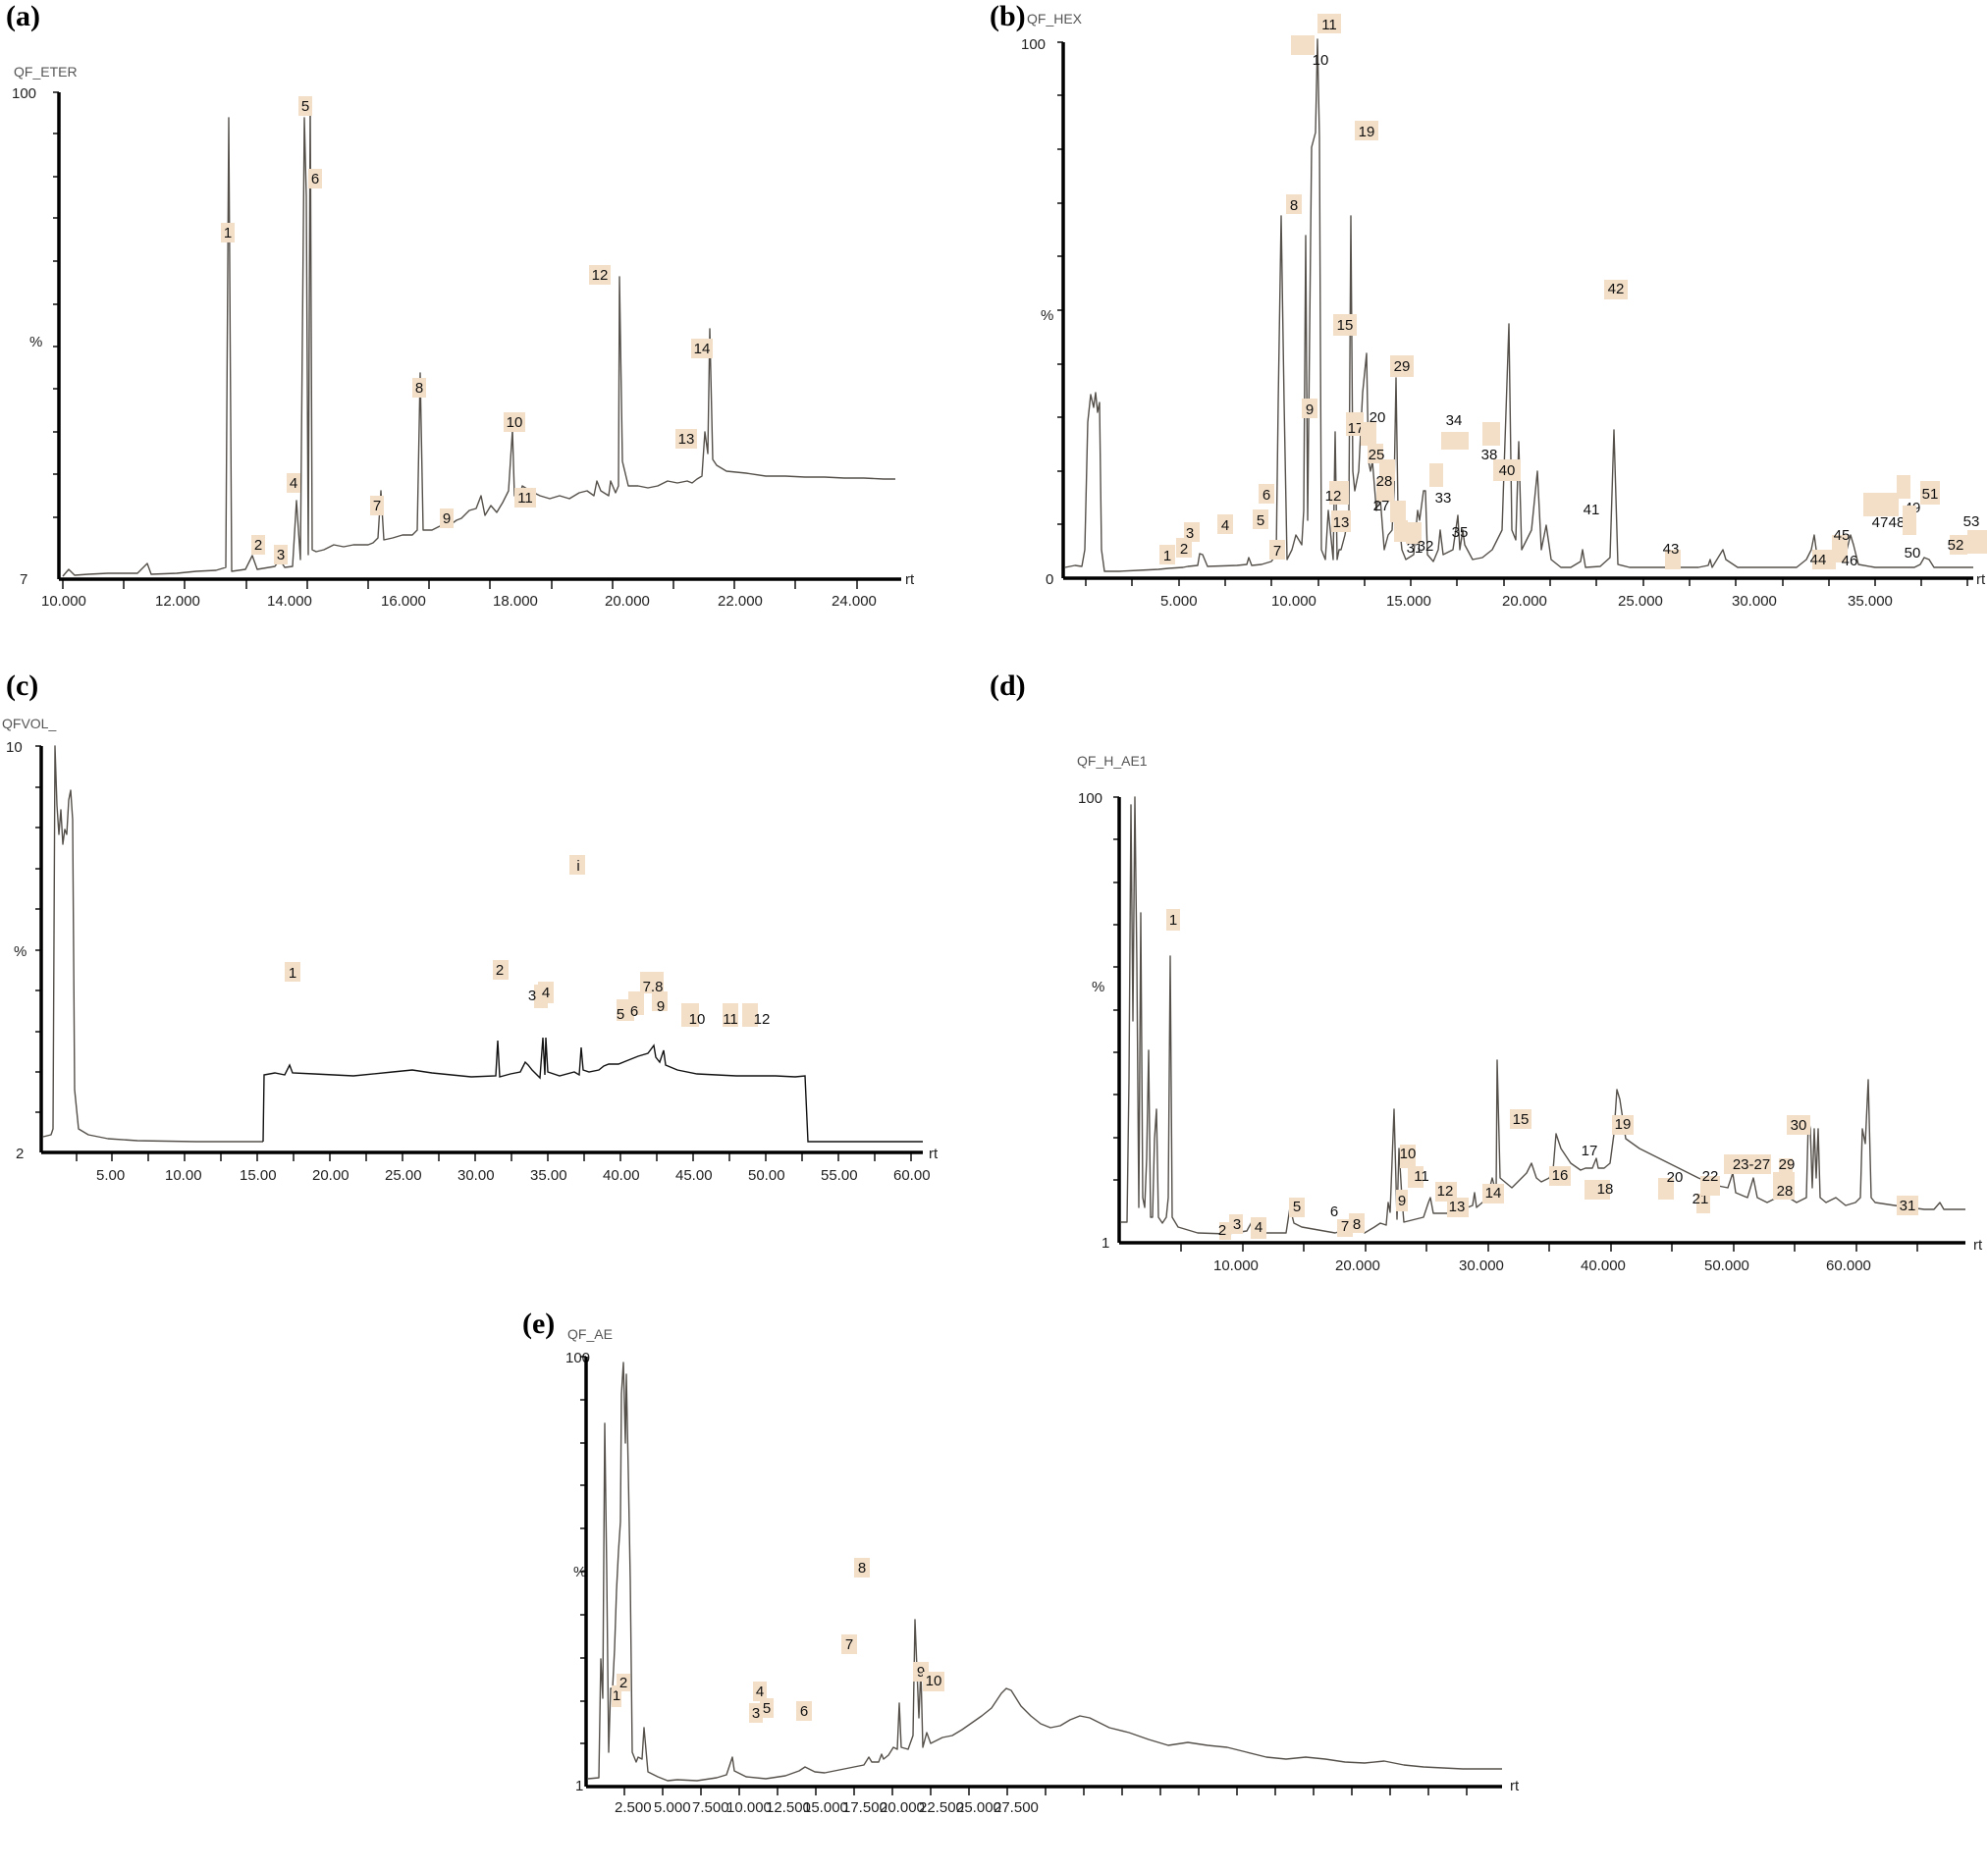  Describe the element at coordinates (1367, 132) in the screenshot. I see `svg-text: 19` at that location.